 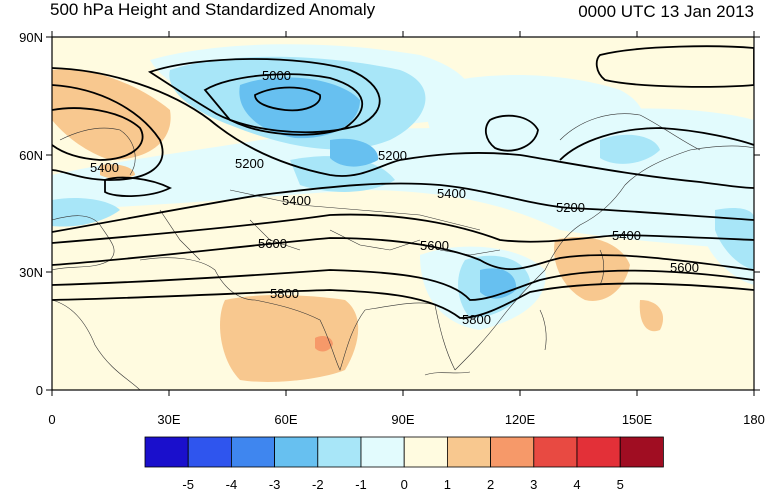 What do you see at coordinates (275, 484) in the screenshot?
I see `colorbar-label: -3` at bounding box center [275, 484].